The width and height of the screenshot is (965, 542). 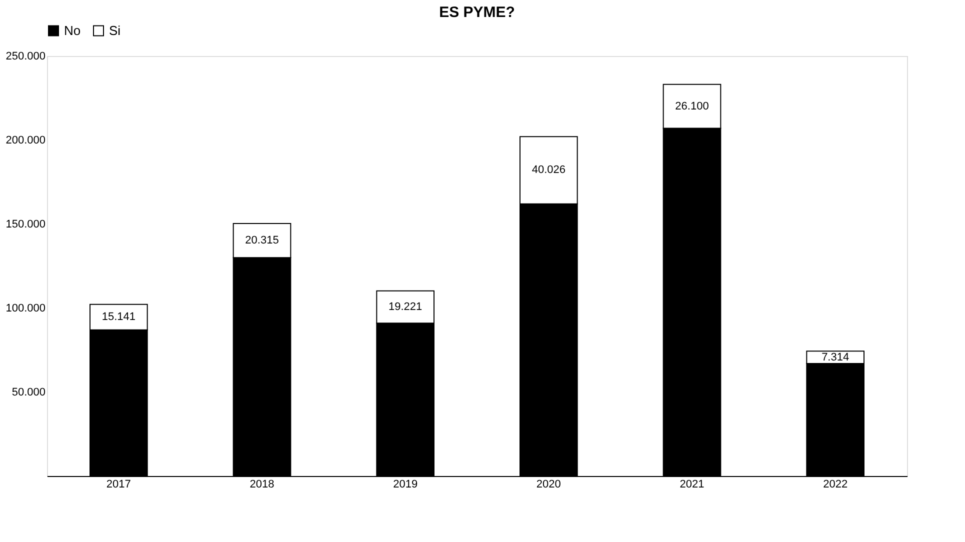 I want to click on chart-title: ES PYME?, so click(x=477, y=12).